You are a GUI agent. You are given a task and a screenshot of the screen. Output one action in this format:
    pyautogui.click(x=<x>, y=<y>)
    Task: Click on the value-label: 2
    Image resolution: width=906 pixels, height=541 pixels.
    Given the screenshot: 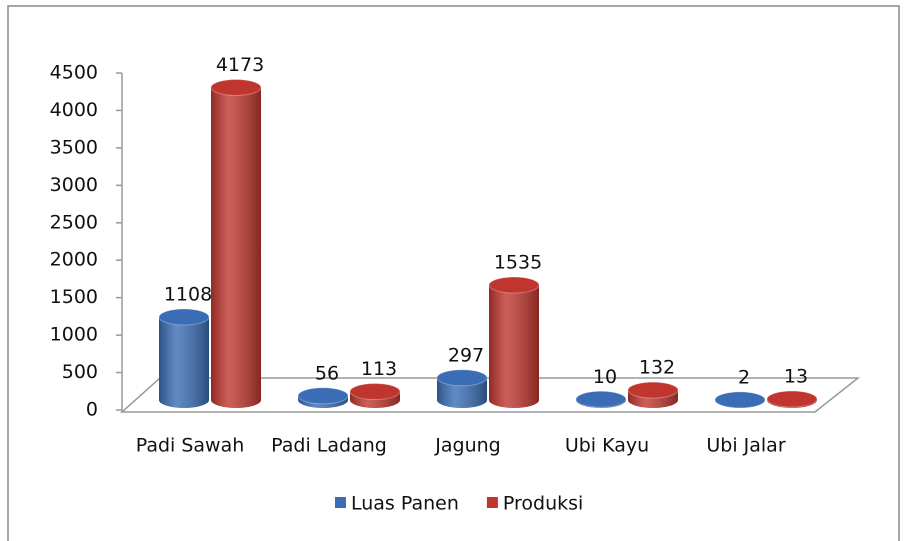 What is the action you would take?
    pyautogui.click(x=744, y=377)
    